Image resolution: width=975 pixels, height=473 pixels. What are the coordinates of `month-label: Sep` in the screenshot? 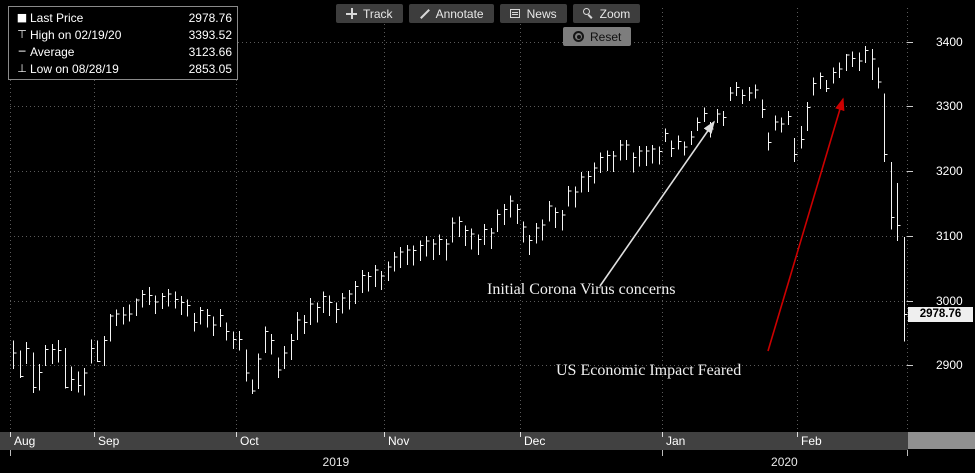 It's located at (109, 441).